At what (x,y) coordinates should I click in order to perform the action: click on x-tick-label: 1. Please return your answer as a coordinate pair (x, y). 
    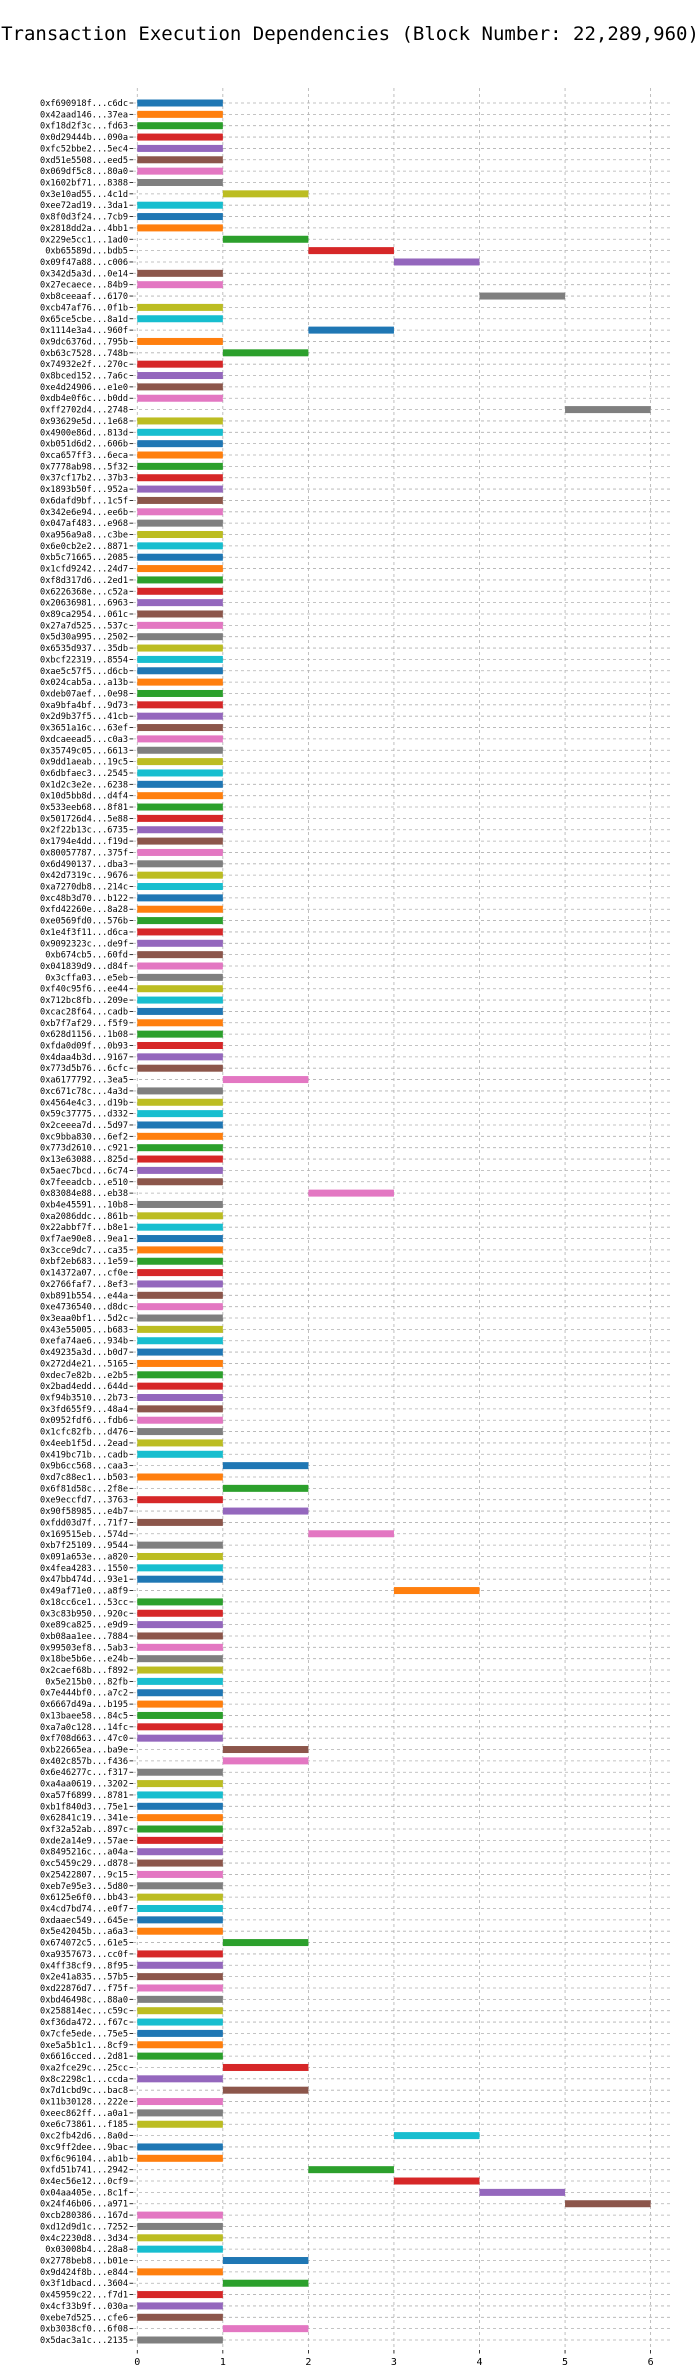
    Looking at the image, I should click on (223, 2362).